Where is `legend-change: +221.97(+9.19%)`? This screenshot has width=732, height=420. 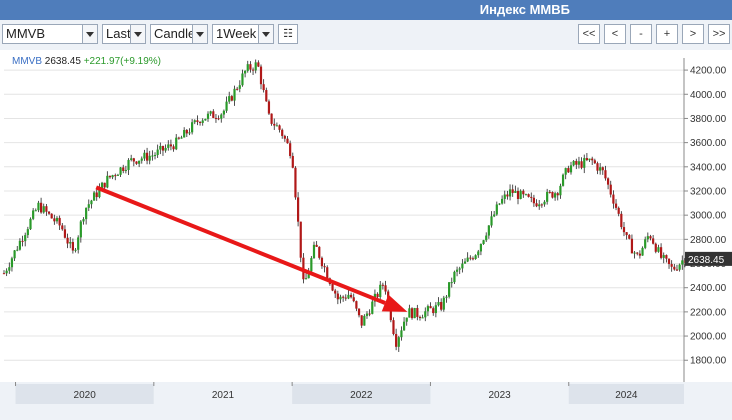
legend-change: +221.97(+9.19%) is located at coordinates (122, 61).